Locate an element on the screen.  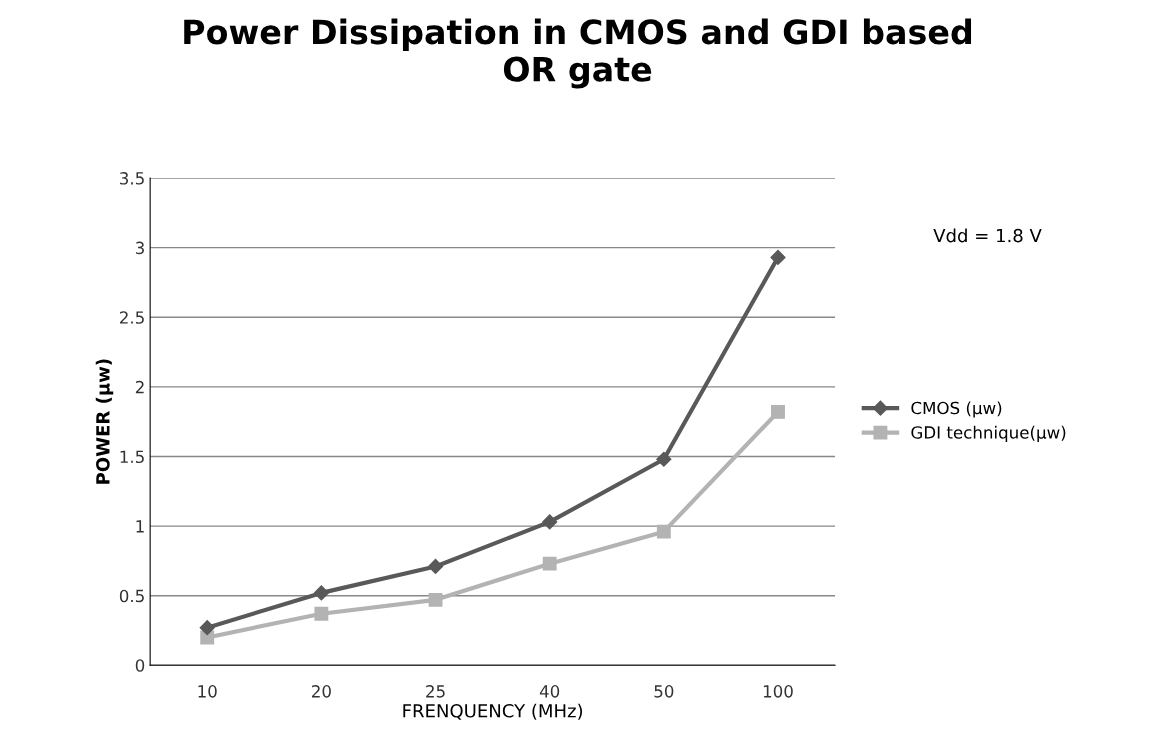
y-tick-label: 1.5 is located at coordinates (132, 457).